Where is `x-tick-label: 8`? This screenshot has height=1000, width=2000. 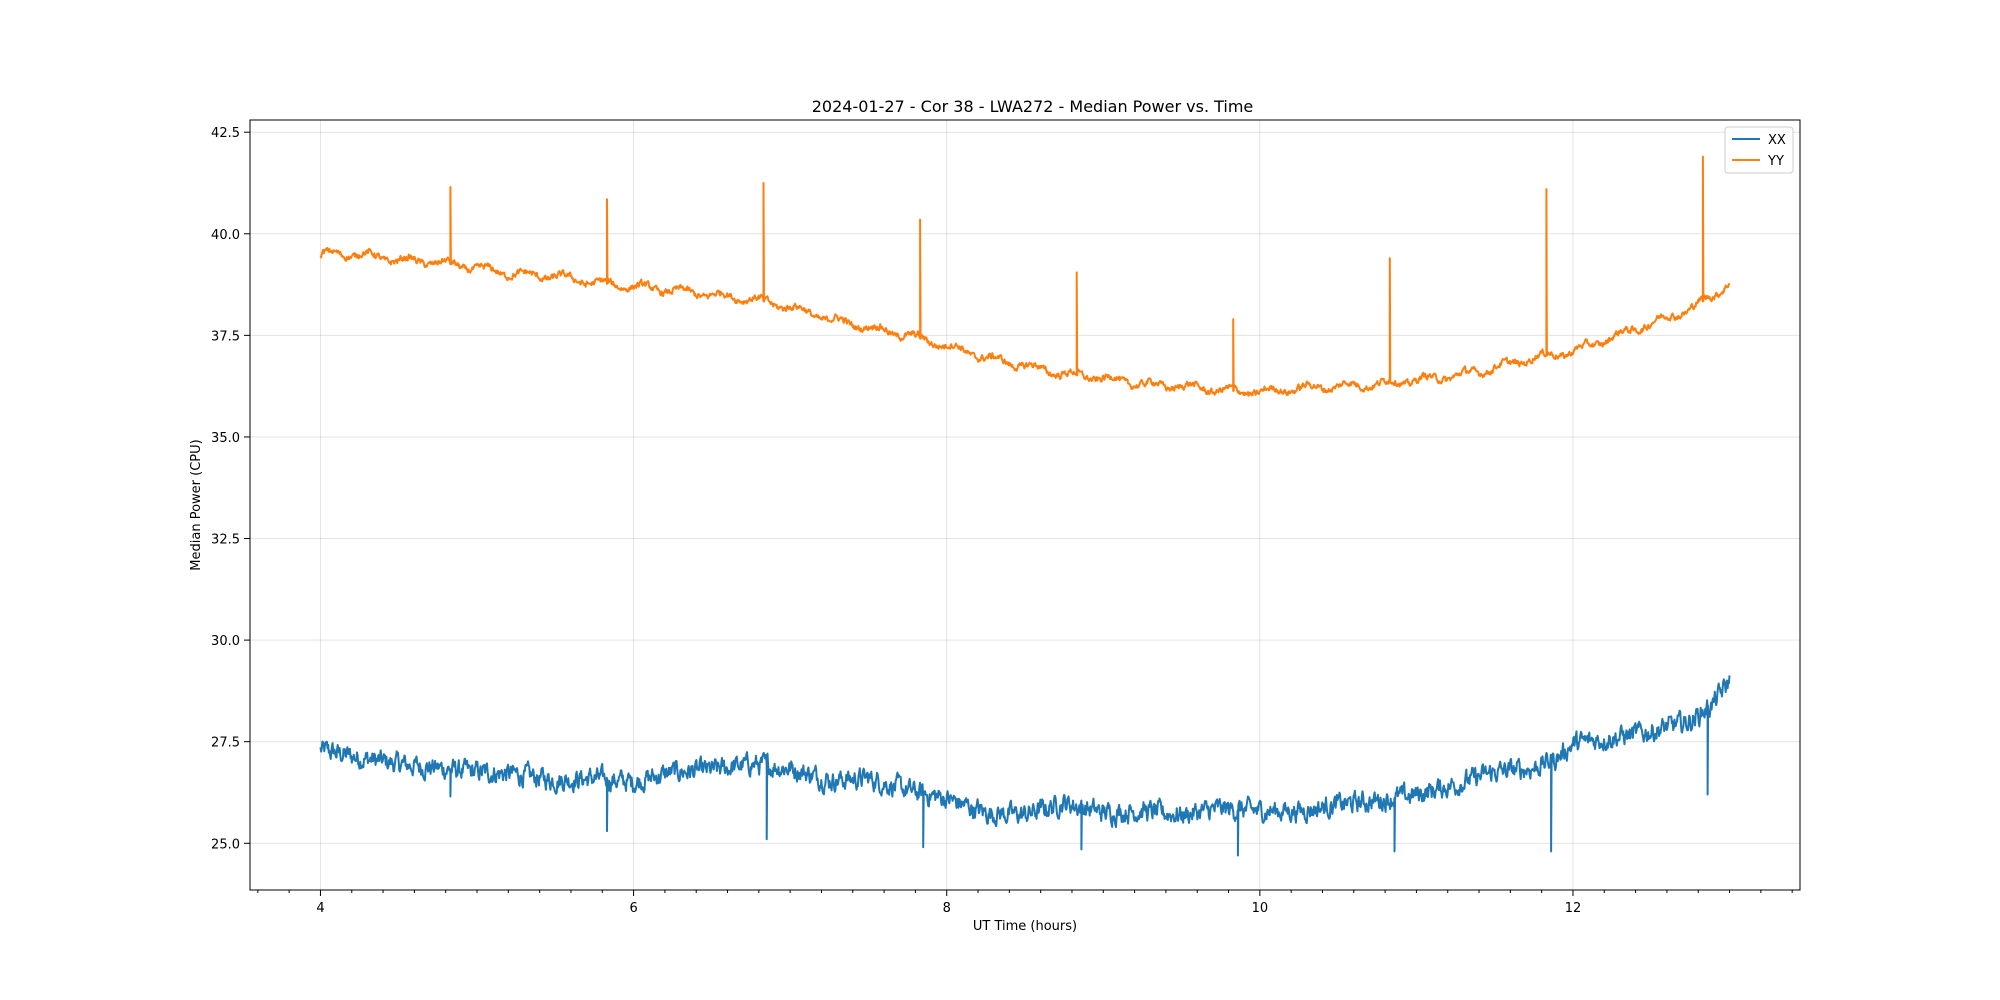 x-tick-label: 8 is located at coordinates (947, 908).